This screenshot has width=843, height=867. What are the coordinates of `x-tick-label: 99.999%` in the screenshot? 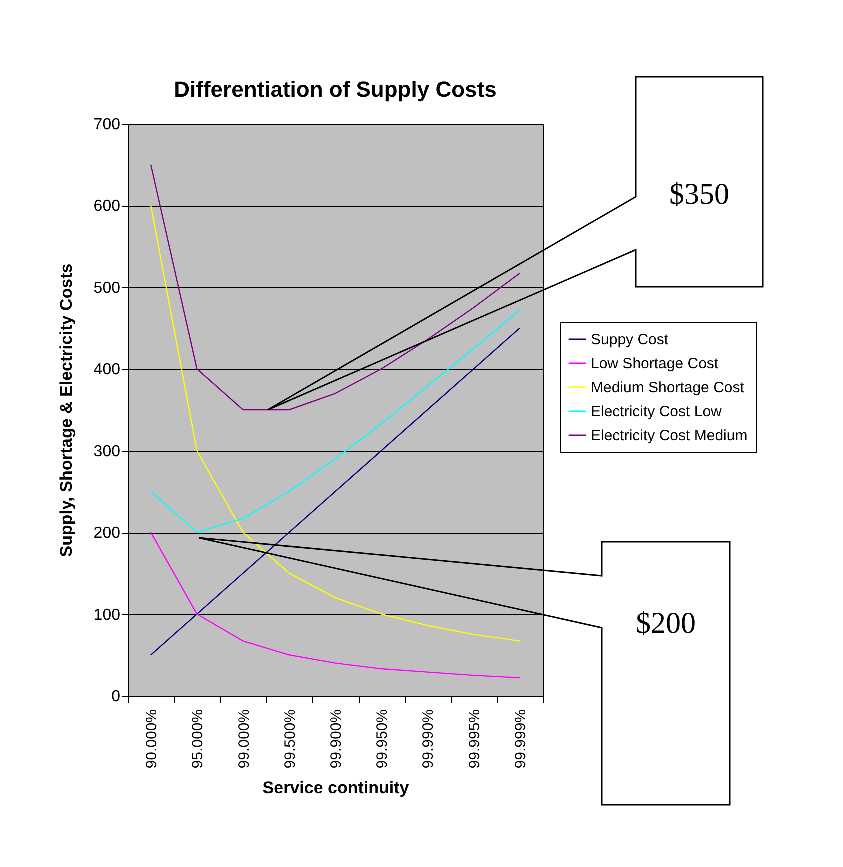 It's located at (521, 739).